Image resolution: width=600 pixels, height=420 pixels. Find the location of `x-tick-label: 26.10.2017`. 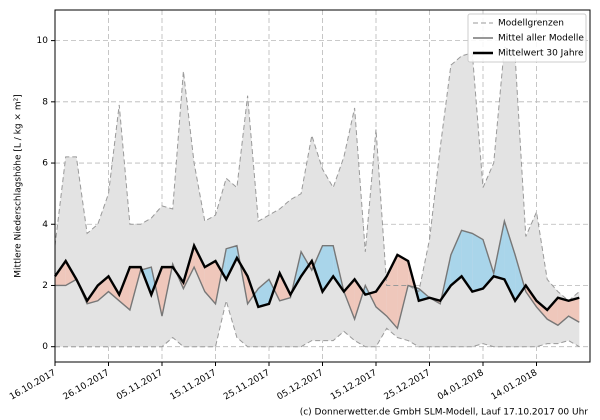

x-tick-label: 26.10.2017 is located at coordinates (87, 385).